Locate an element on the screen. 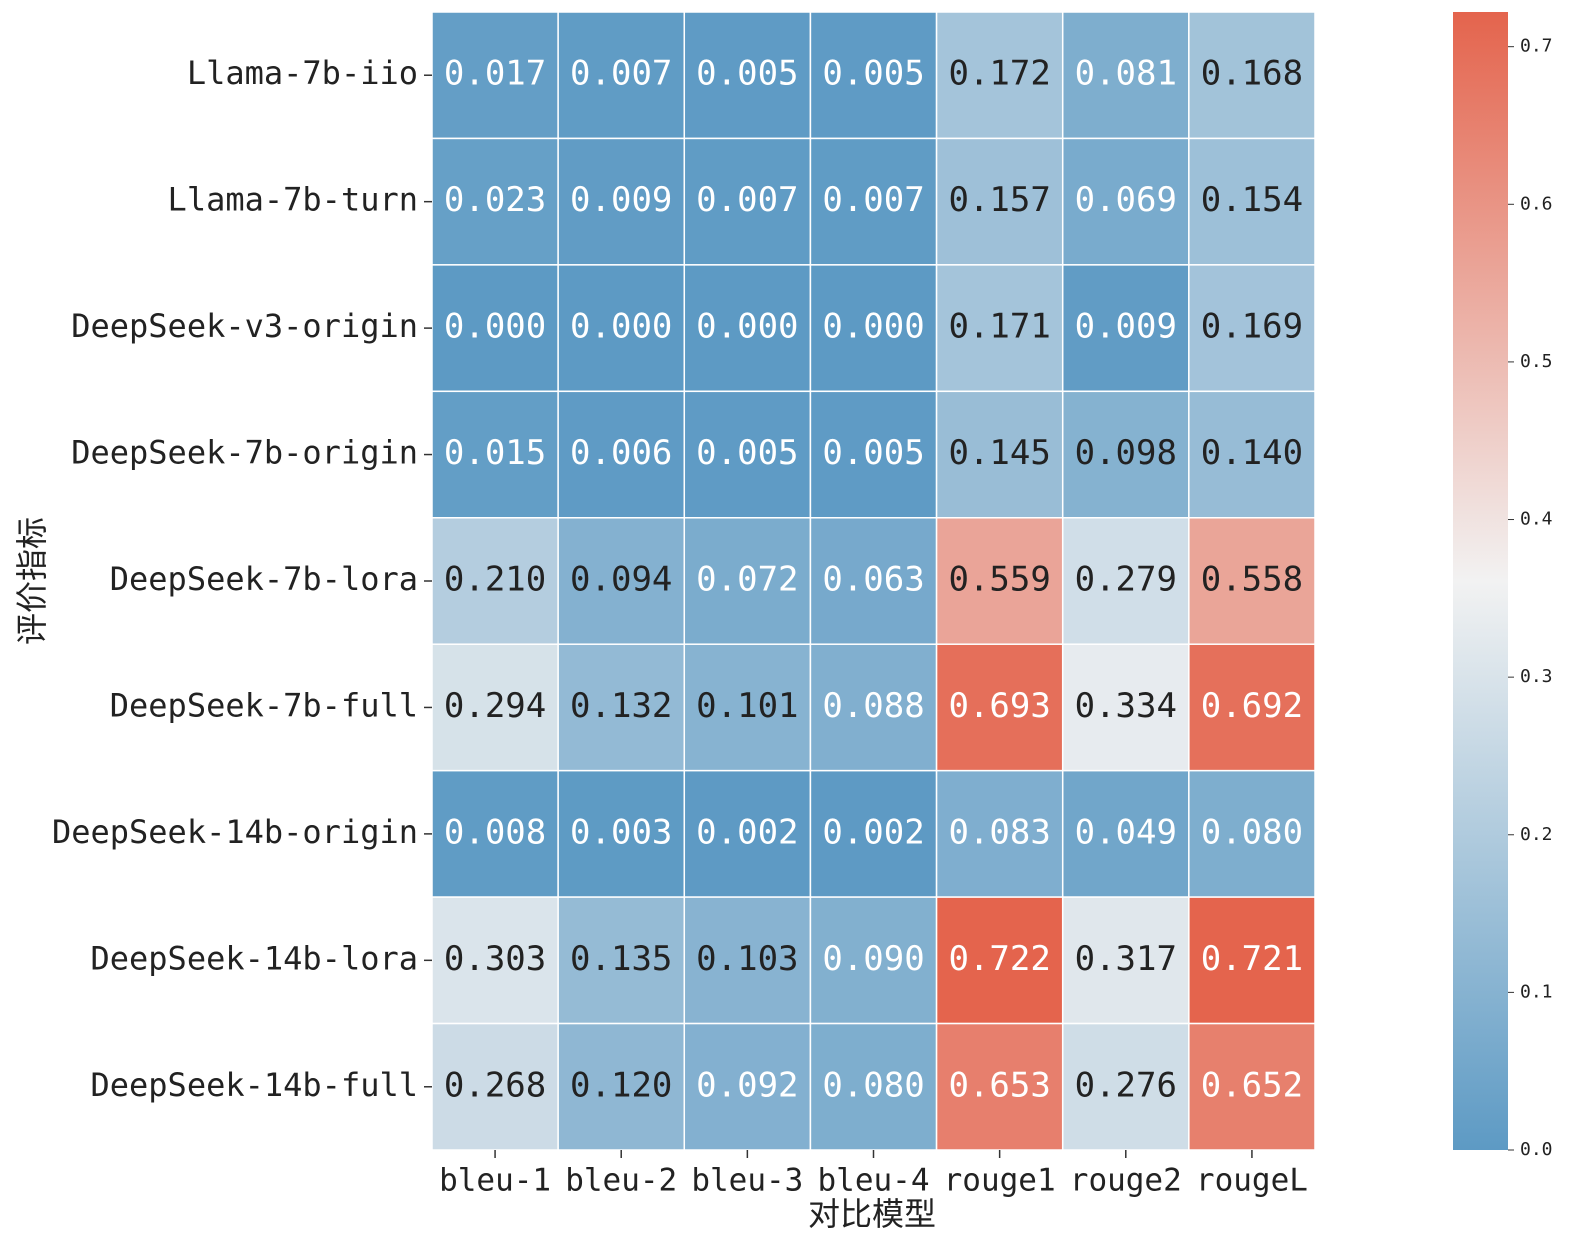 The height and width of the screenshot is (1247, 1575). cell-label: 0.008 is located at coordinates (495, 832).